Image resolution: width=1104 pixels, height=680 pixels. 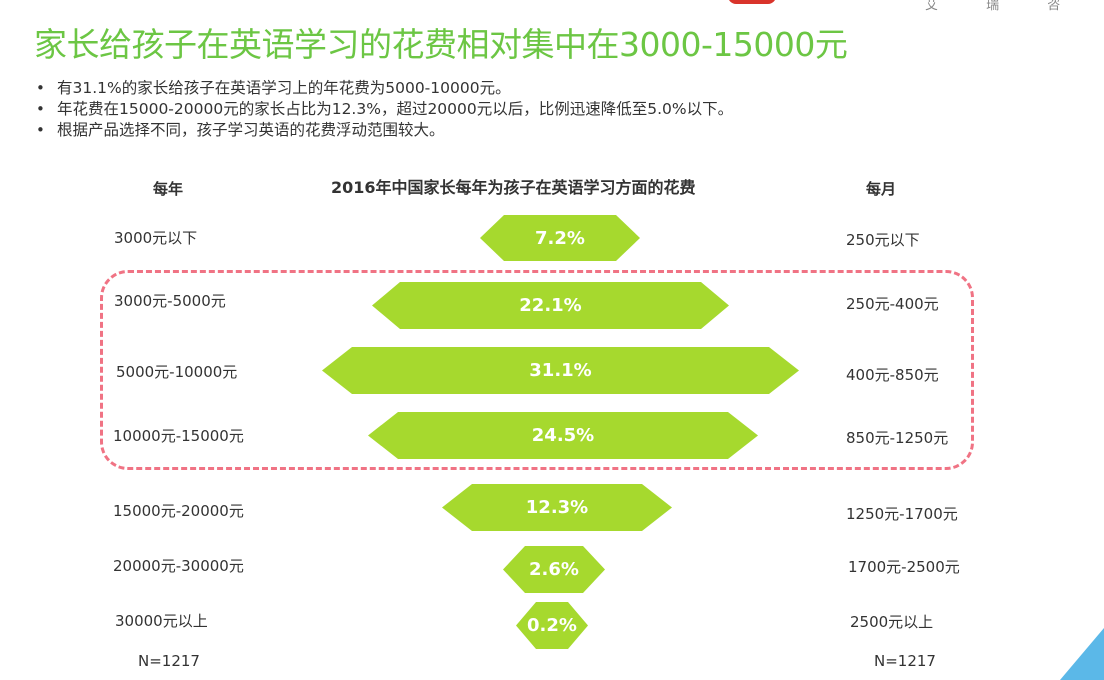 What do you see at coordinates (169, 661) in the screenshot?
I see `sample-size-left: N=1217` at bounding box center [169, 661].